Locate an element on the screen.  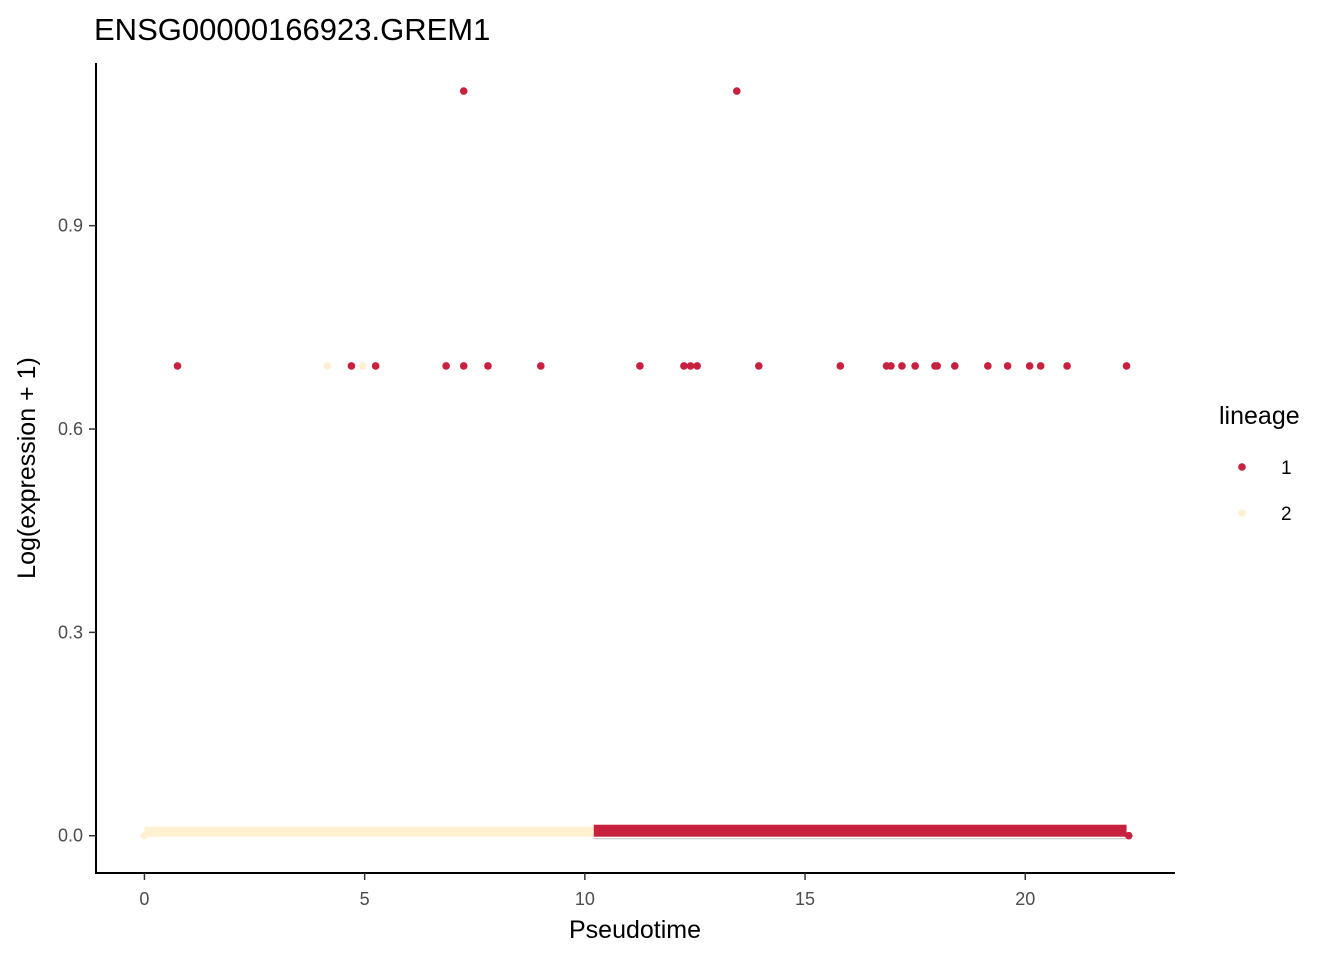
x-tick-label: 15 is located at coordinates (805, 899).